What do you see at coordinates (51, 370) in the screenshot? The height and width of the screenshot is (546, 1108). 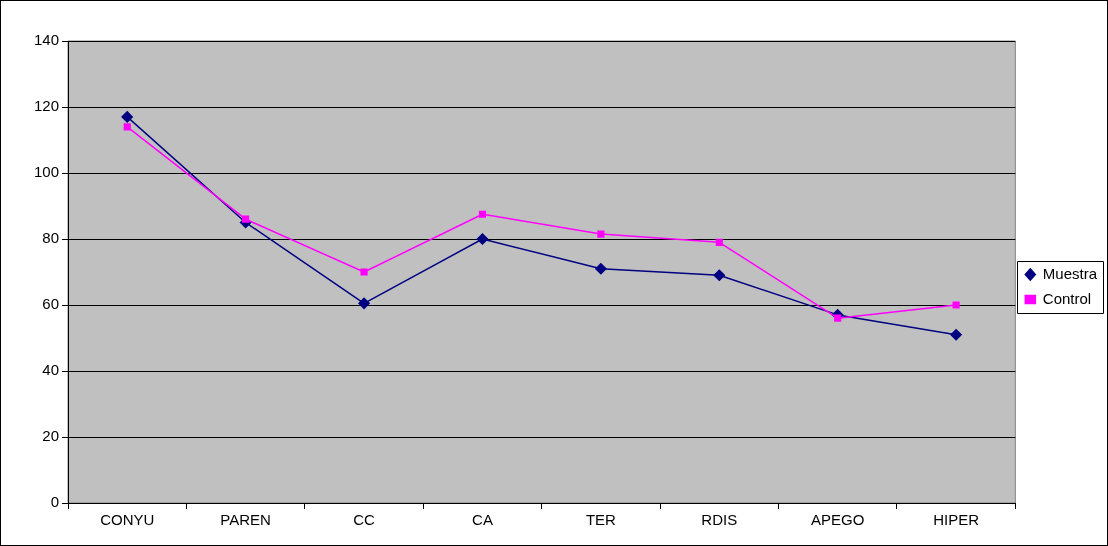 I see `y-tick-label: 40` at bounding box center [51, 370].